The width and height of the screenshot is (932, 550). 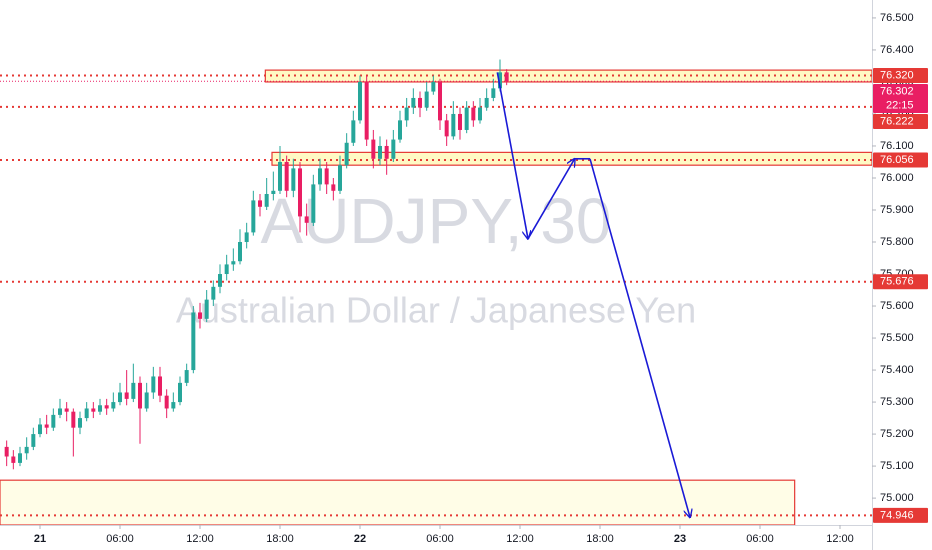 I want to click on y-tick-label: 75.900, so click(x=897, y=210).